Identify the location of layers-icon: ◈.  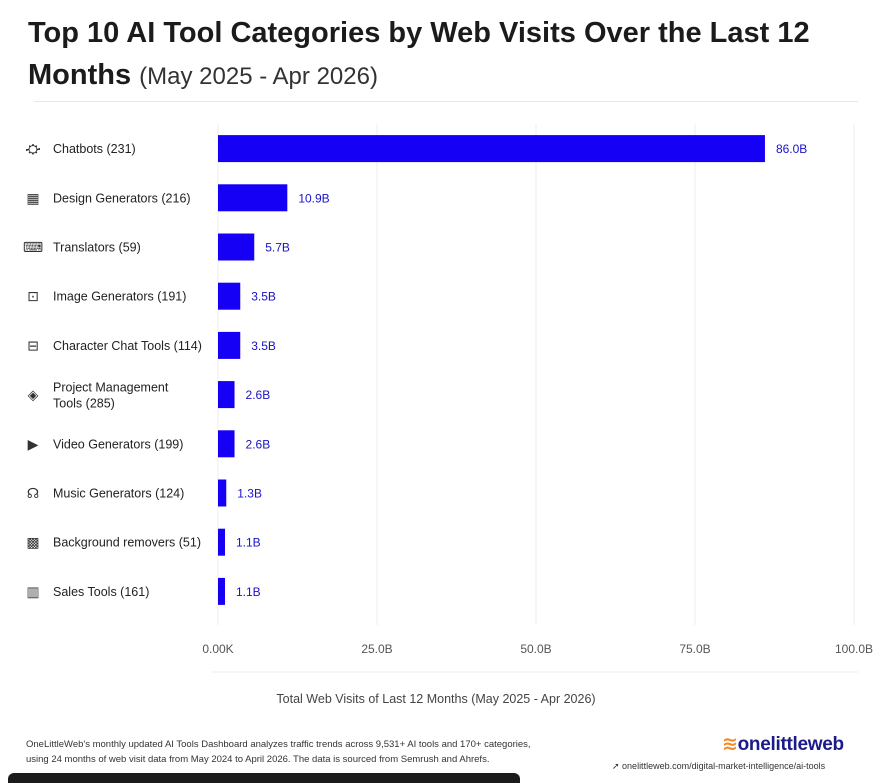
(33, 396).